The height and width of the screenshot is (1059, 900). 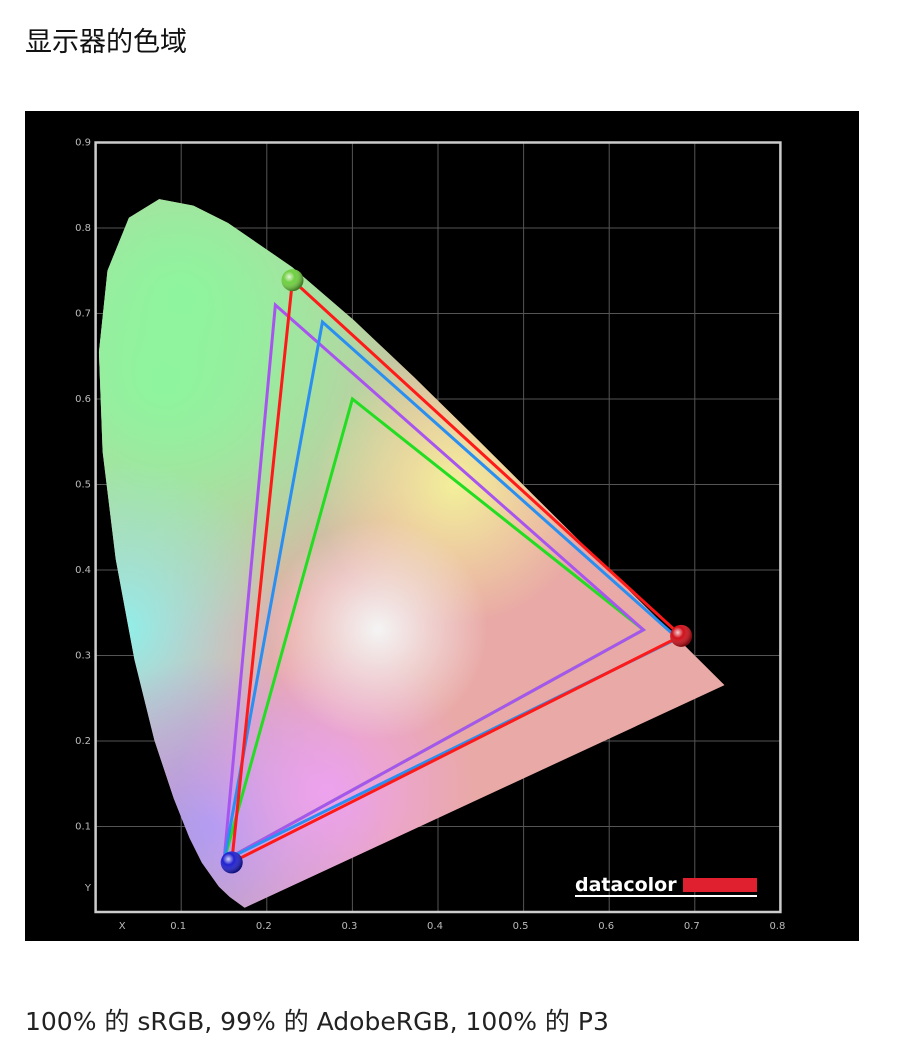 I want to click on y-tick-label: 0.6, so click(x=83, y=399).